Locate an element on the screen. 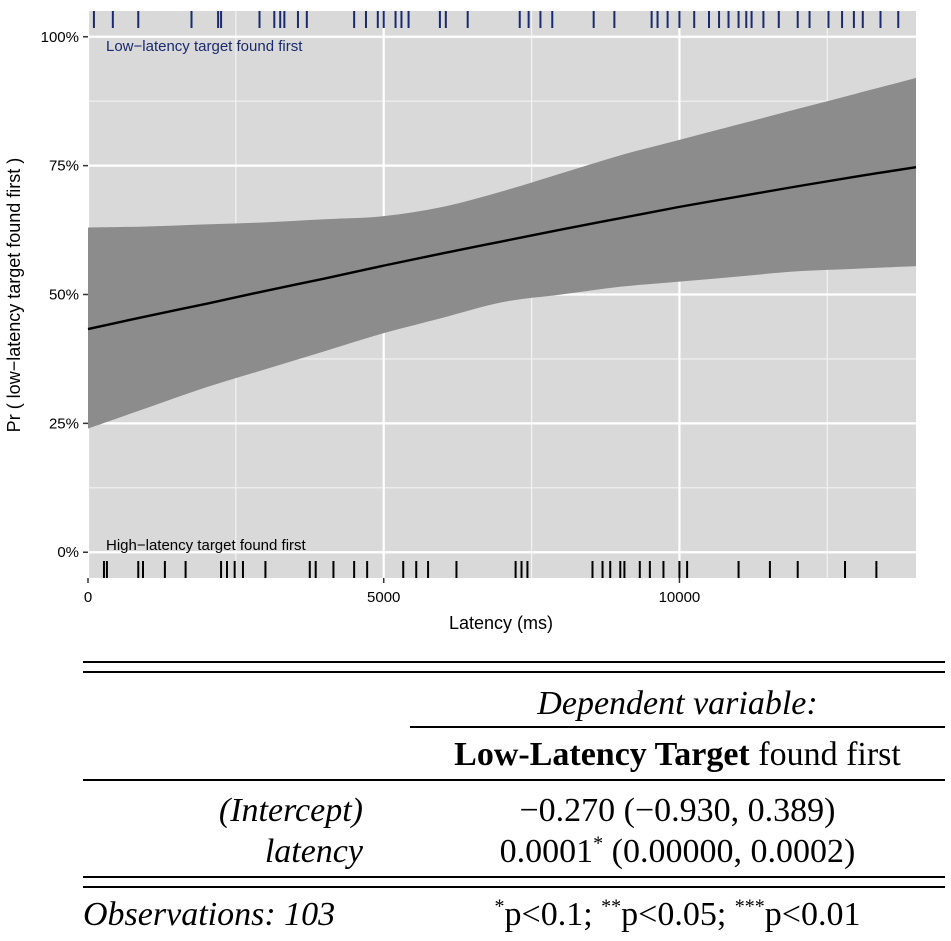 This screenshot has height=941, width=951. dependent-variable-header: Dependent variable: is located at coordinates (677, 703).